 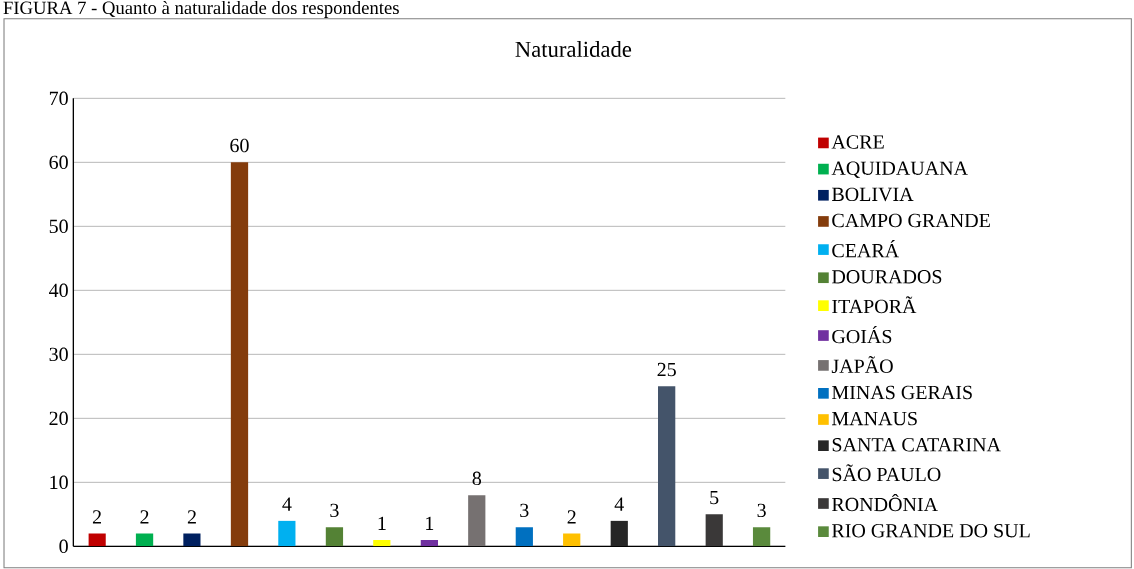 What do you see at coordinates (911, 220) in the screenshot?
I see `legend-label: CAMPO GRANDE` at bounding box center [911, 220].